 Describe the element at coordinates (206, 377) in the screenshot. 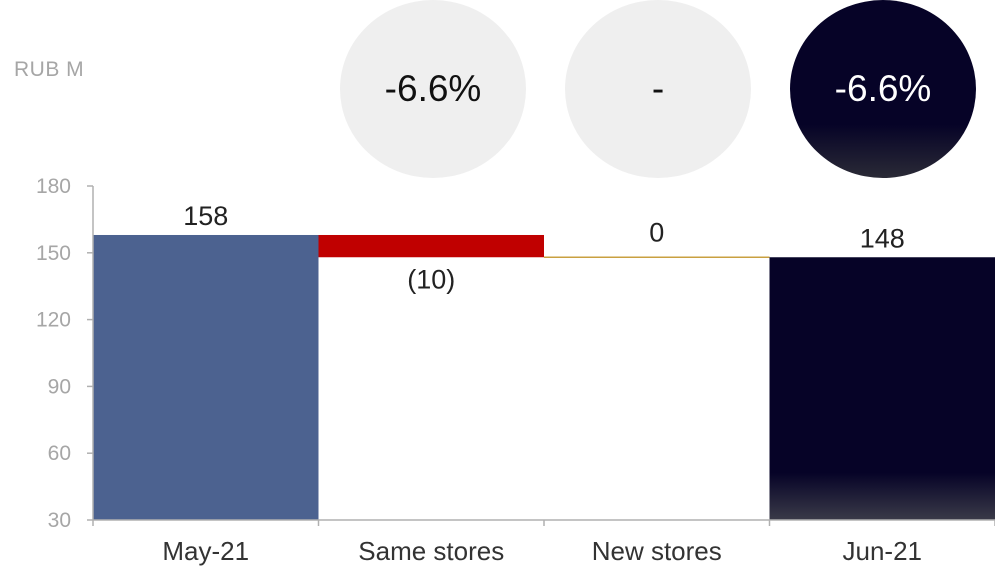

I see `start-total-bar` at that location.